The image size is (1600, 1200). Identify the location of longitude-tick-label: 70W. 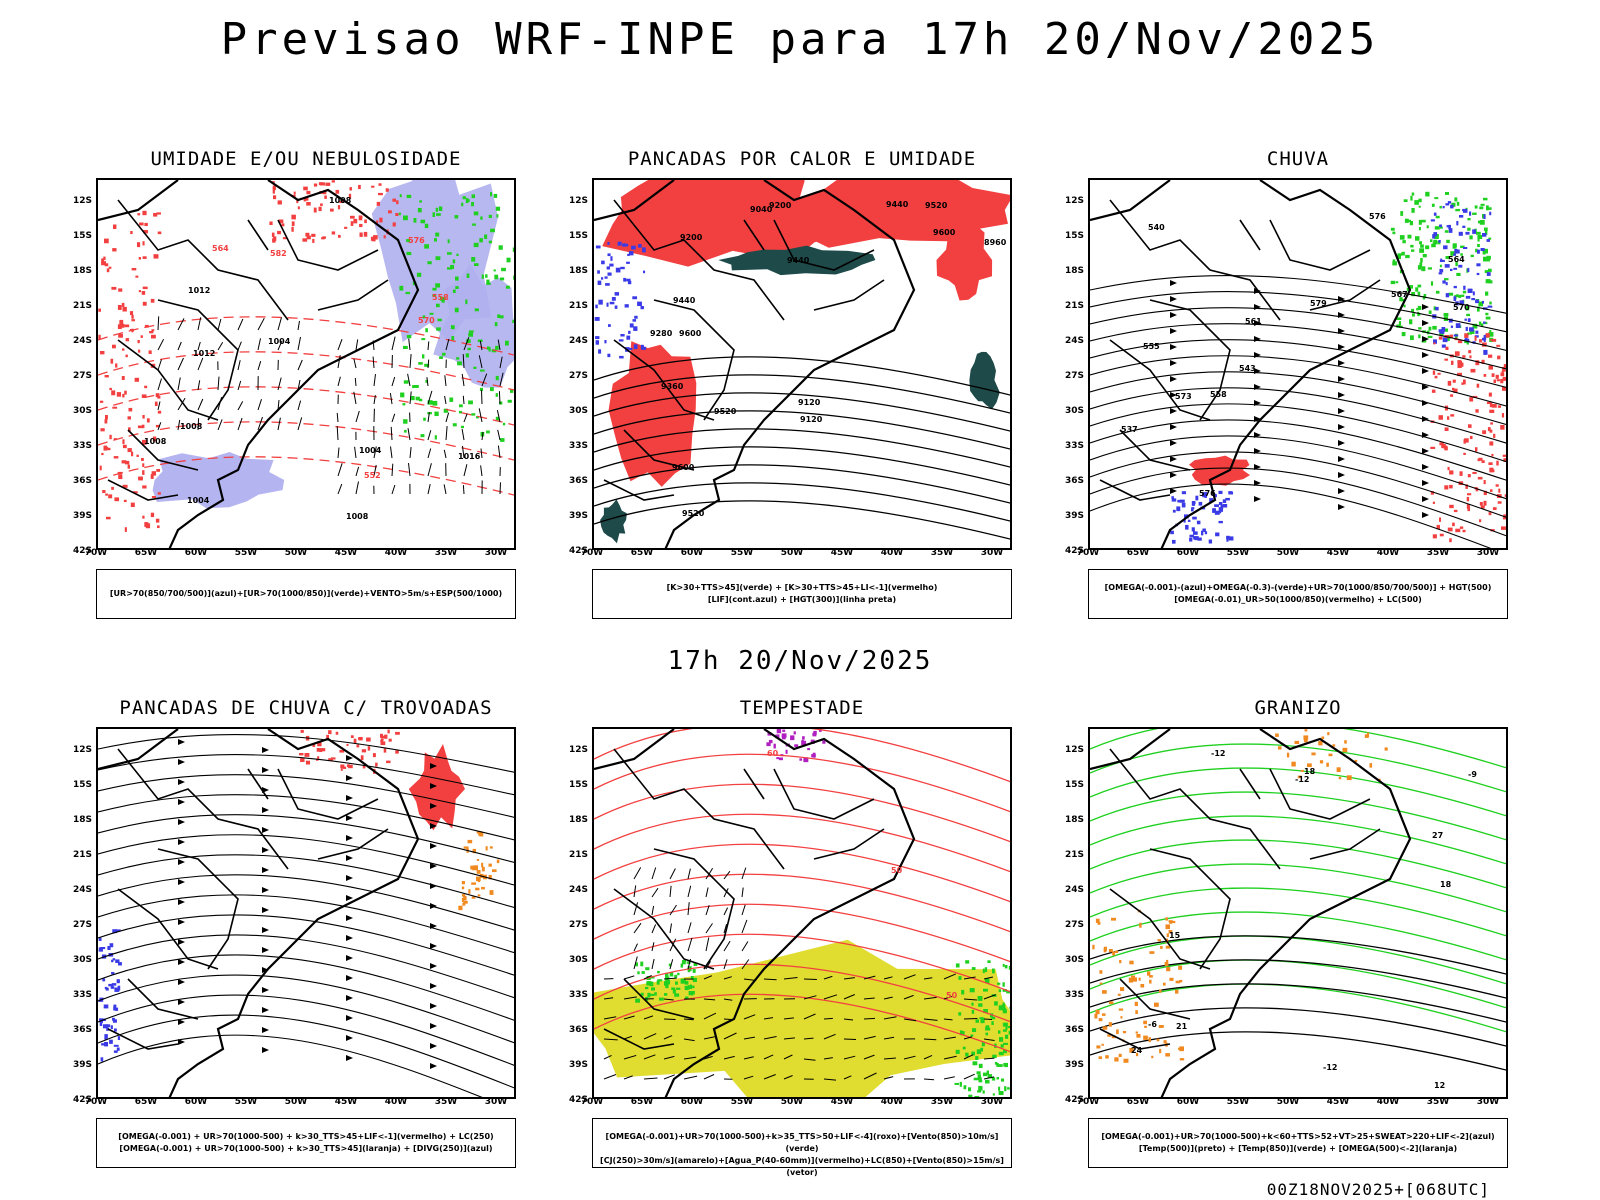
(96, 1102).